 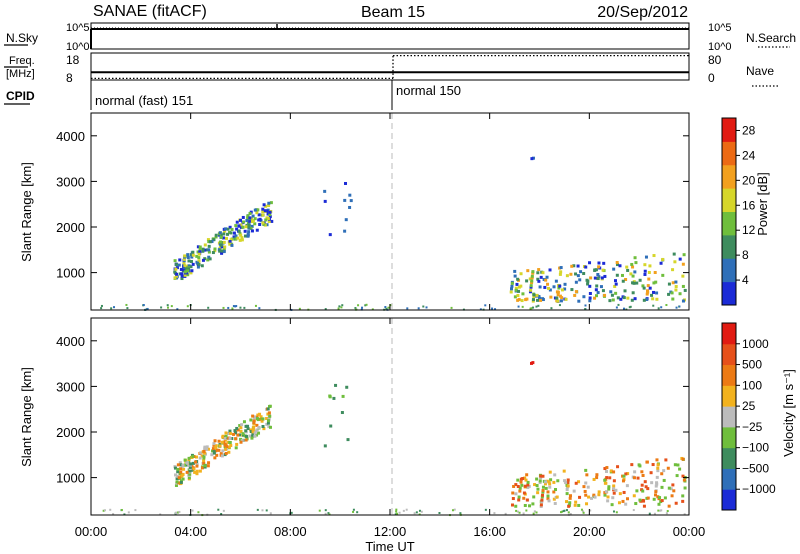 I want to click on colorbar-tick-label: −25, so click(x=752, y=427).